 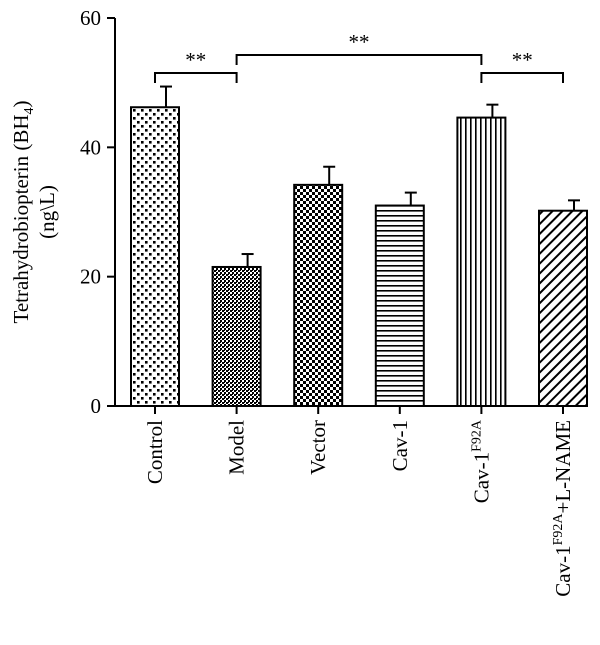 I want to click on category-main: Vector, so click(x=318, y=447).